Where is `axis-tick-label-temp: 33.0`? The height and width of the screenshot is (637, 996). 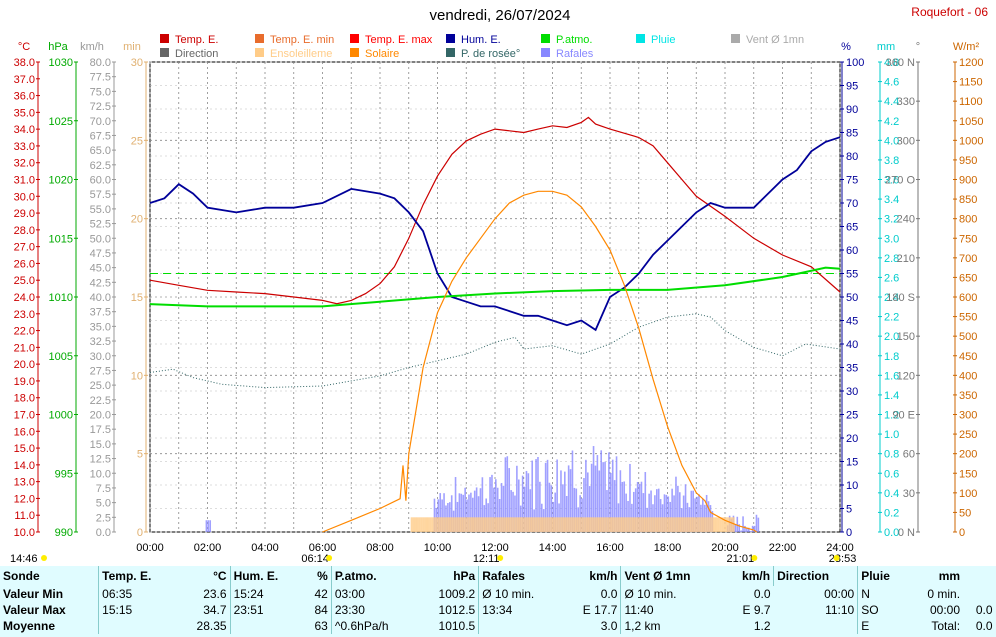 axis-tick-label-temp: 33.0 is located at coordinates (24, 147).